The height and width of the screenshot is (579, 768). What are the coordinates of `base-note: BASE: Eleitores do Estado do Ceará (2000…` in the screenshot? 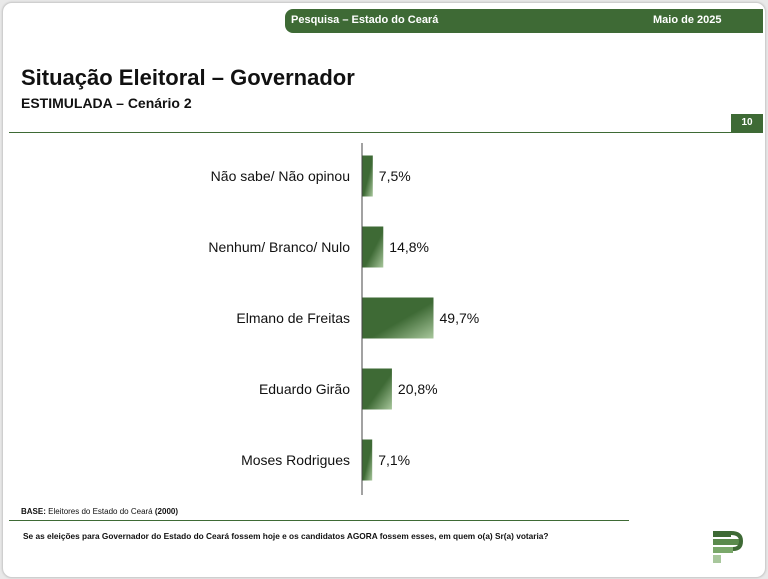 It's located at (99, 511).